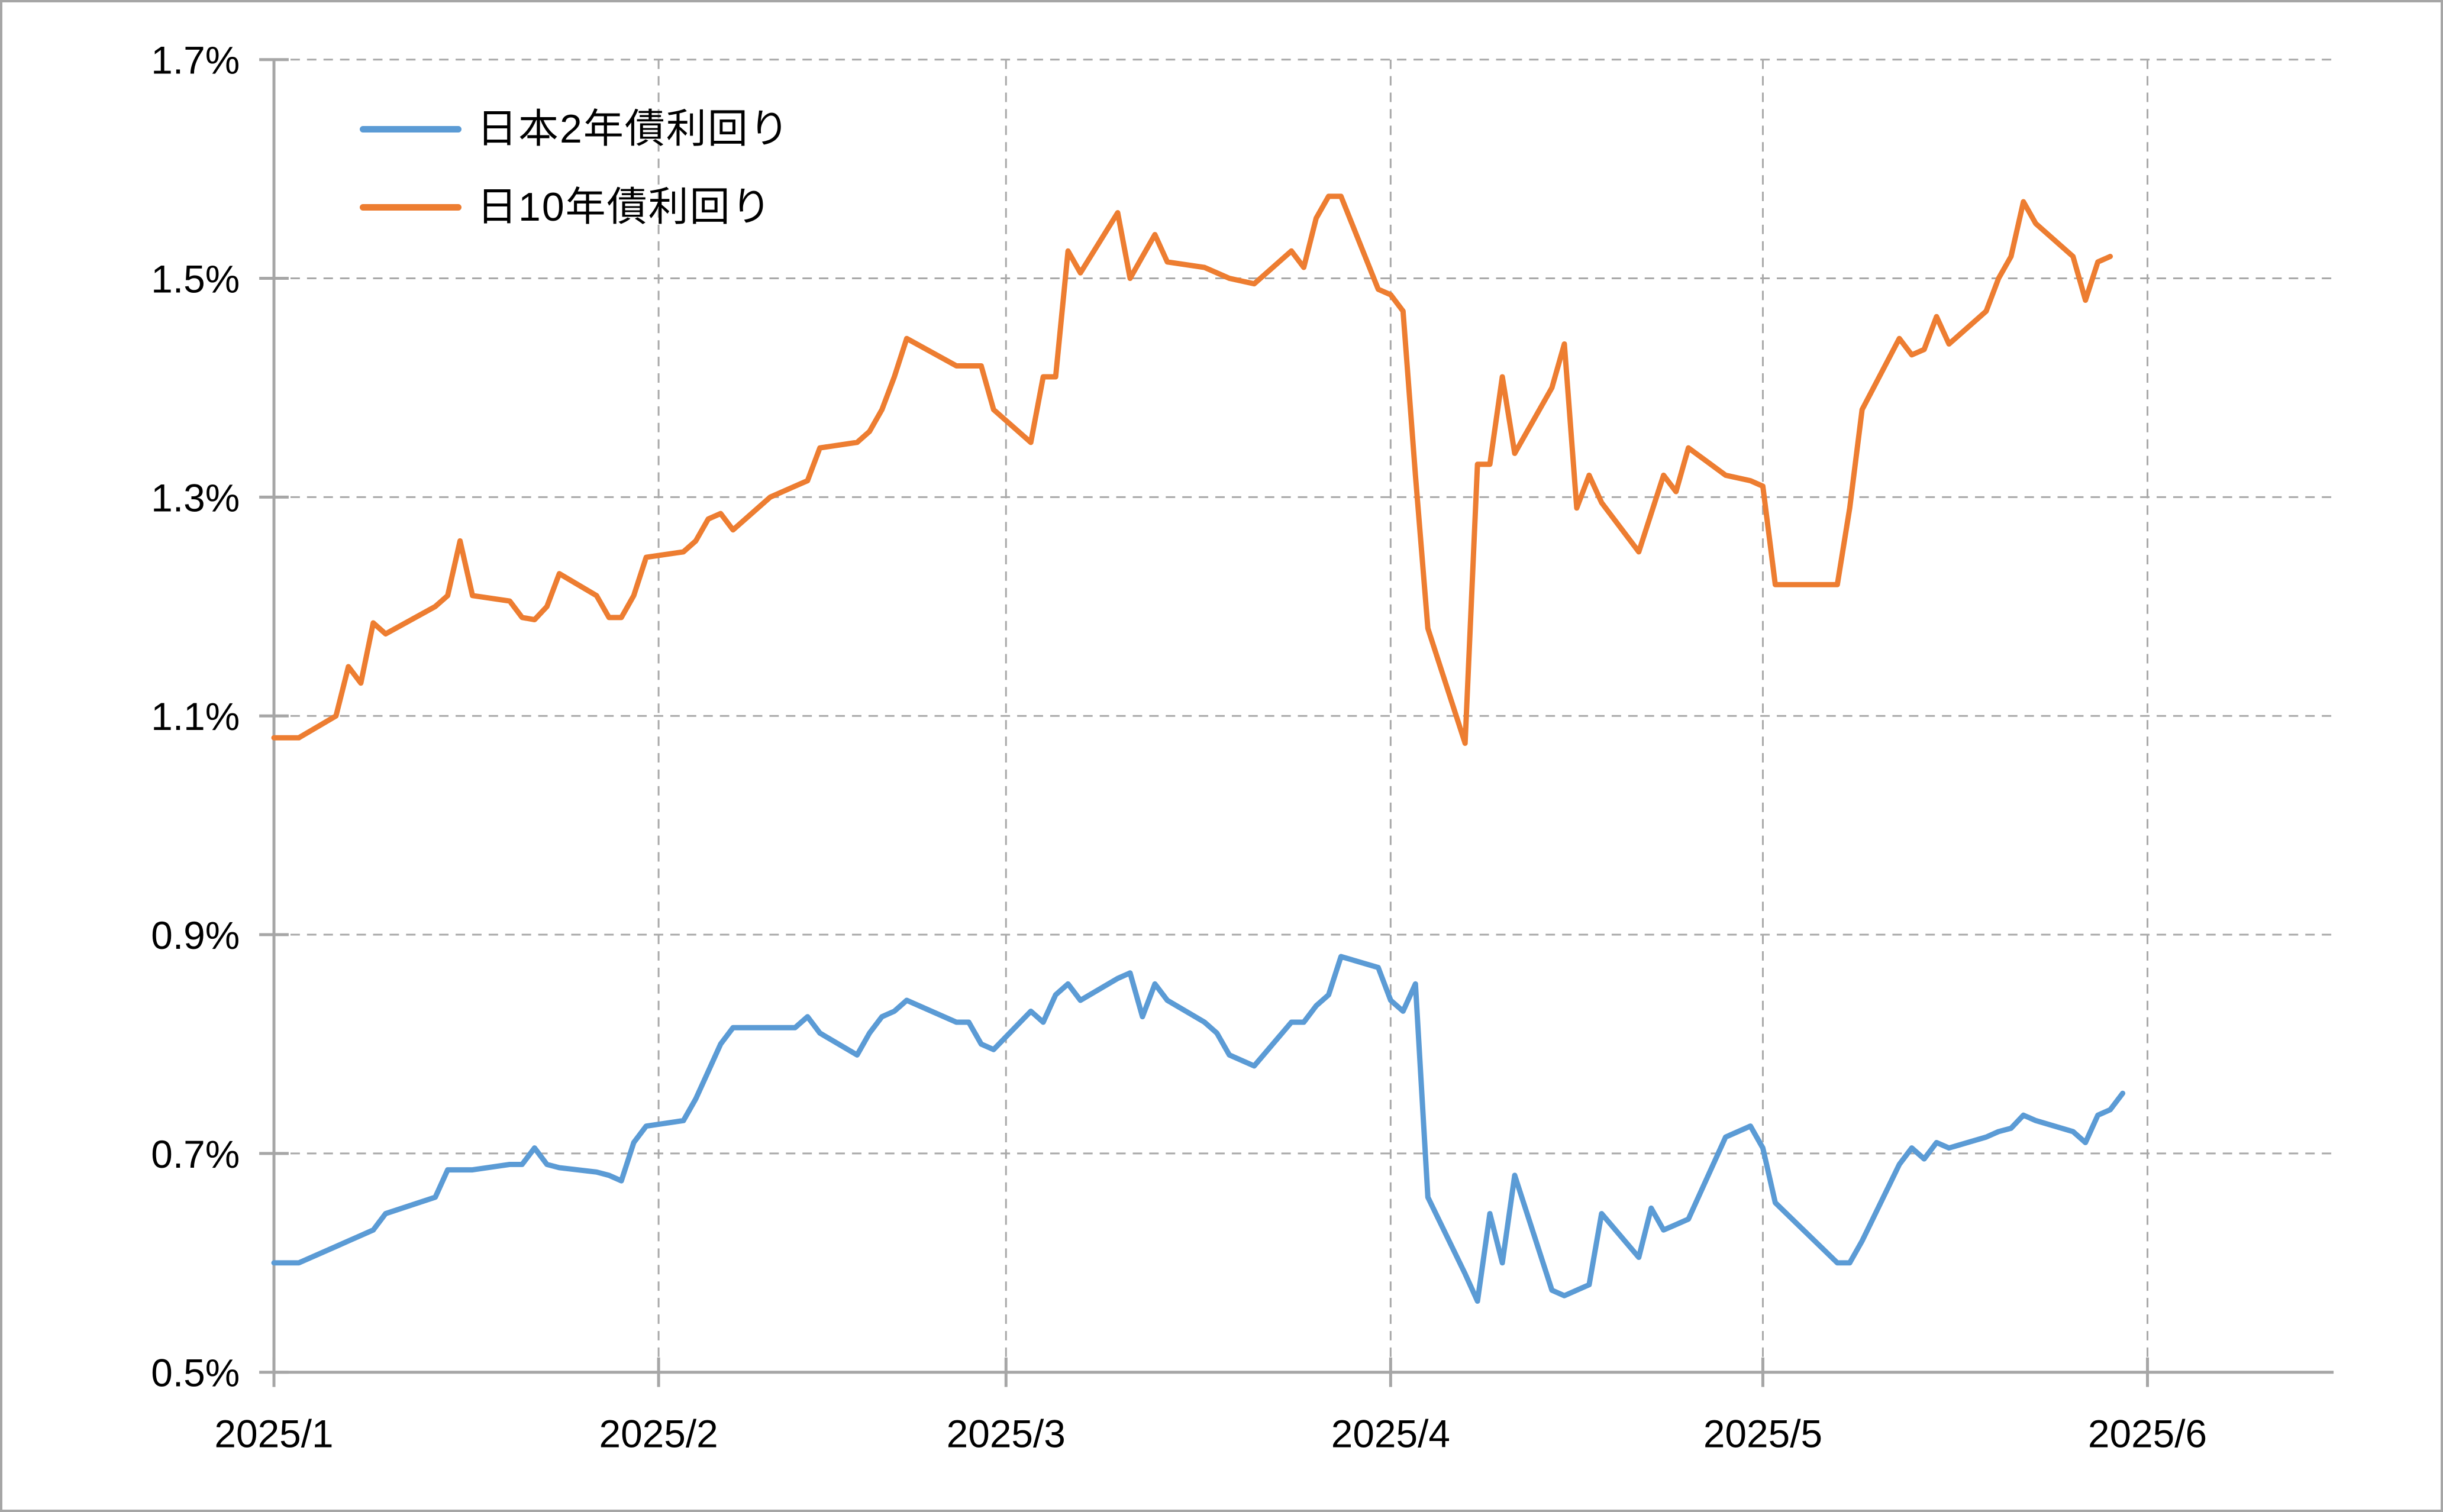  Describe the element at coordinates (625, 207) in the screenshot. I see `legend-label-jp10y: 日10年債利回り` at that location.